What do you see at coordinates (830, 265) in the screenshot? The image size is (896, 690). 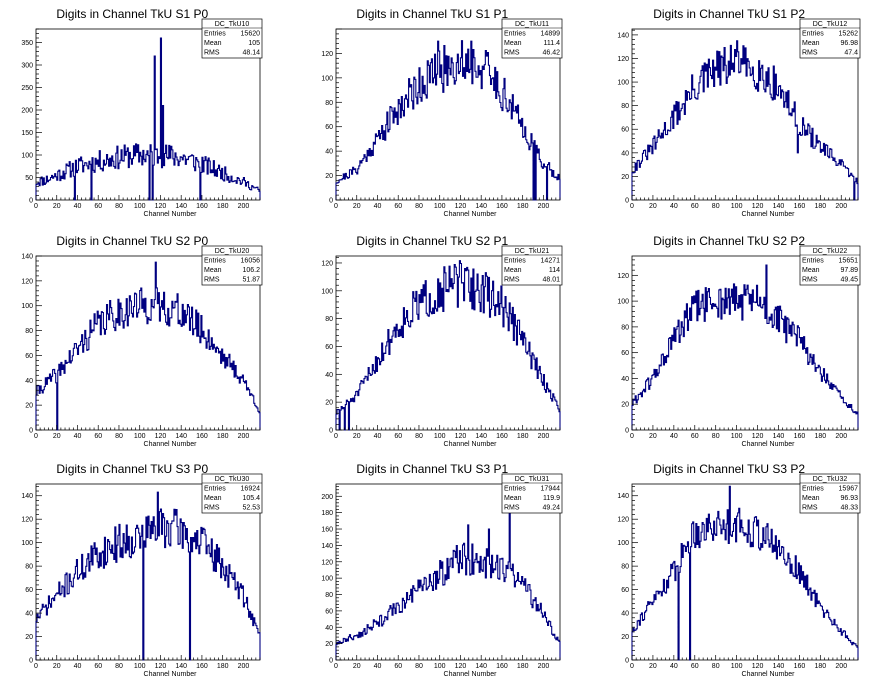 I see `stats-box: DC_TkU22 Entries 15651 Mean 97.89 RMS 49.45` at bounding box center [830, 265].